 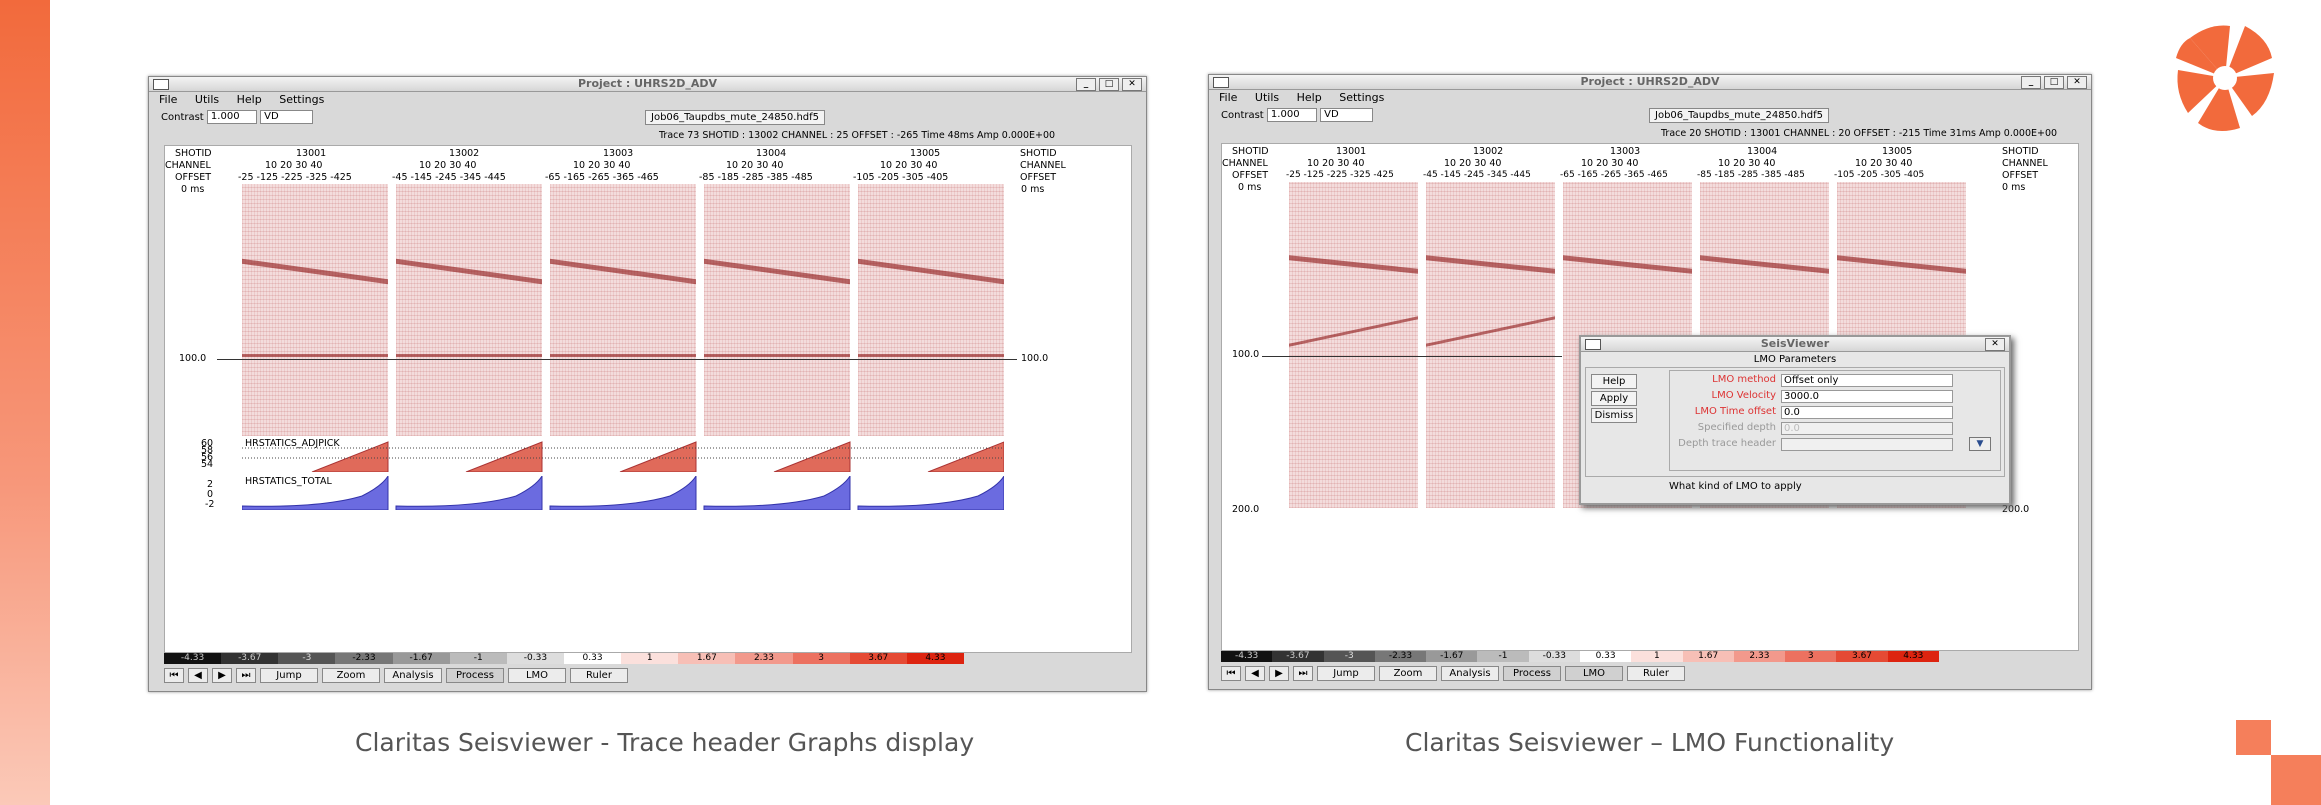 I want to click on offset-label: OFFSET, so click(x=193, y=177).